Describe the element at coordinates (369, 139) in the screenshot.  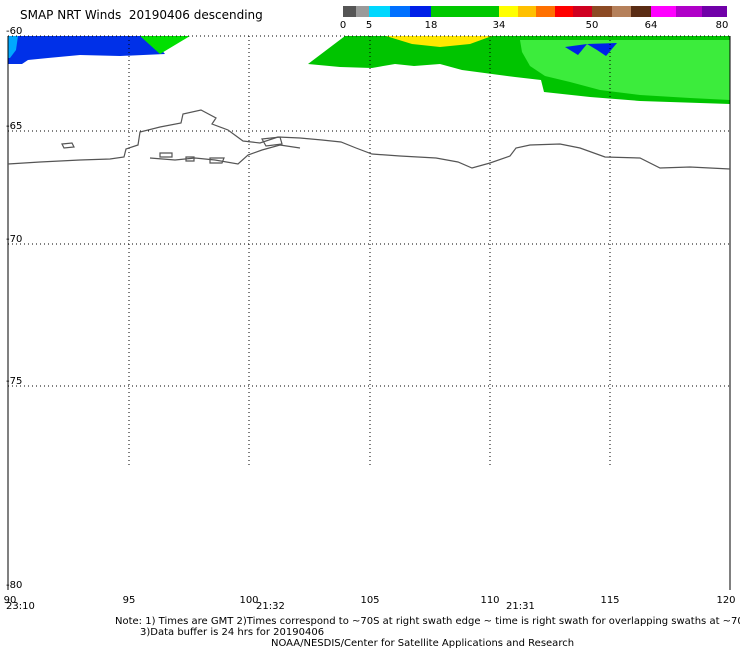
I see `antarctic-coastline` at that location.